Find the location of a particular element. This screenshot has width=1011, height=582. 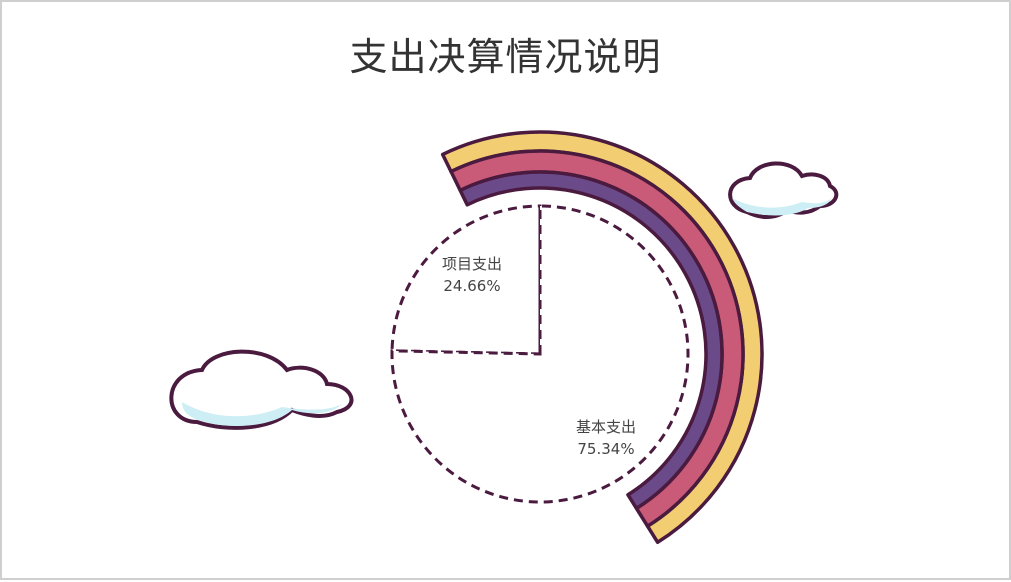

slice-label-basic-name: 基本支出 is located at coordinates (606, 427).